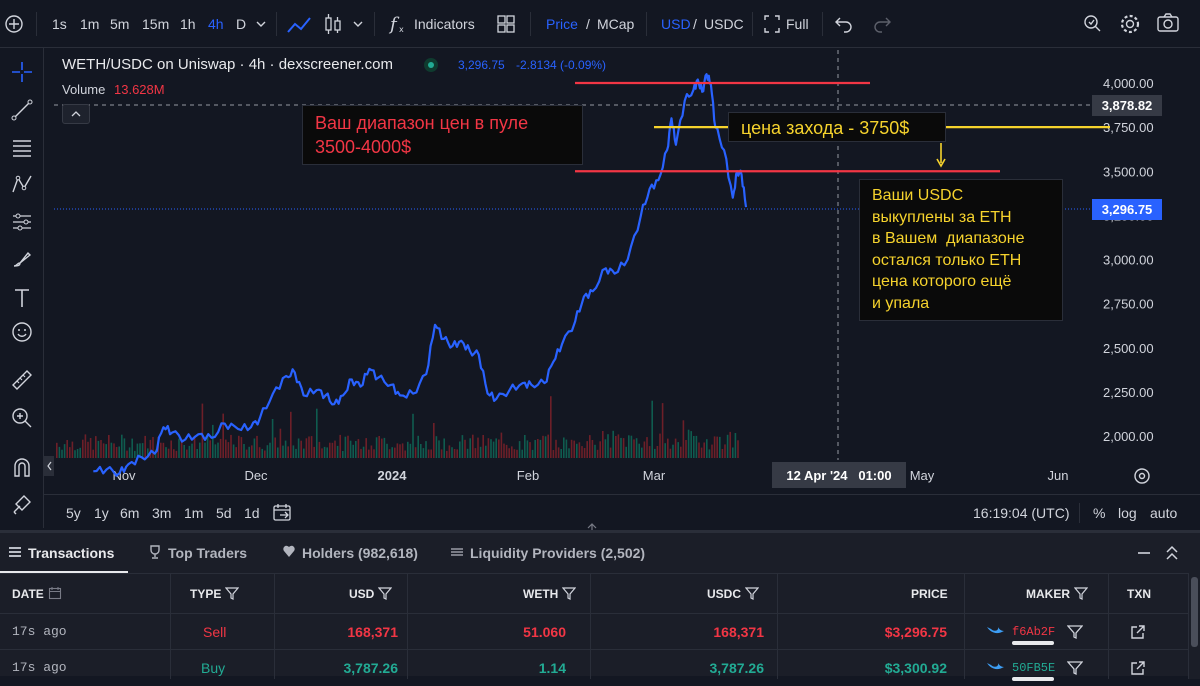 The image size is (1200, 686). Describe the element at coordinates (101, 513) in the screenshot. I see `range-1y: 1y` at that location.